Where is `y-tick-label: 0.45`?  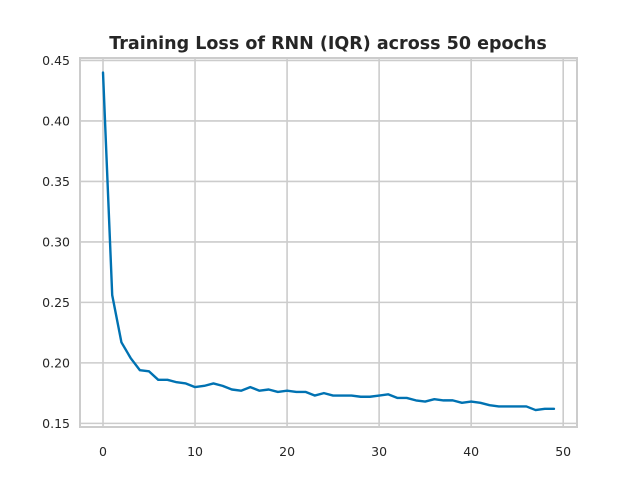 y-tick-label: 0.45 is located at coordinates (56, 60).